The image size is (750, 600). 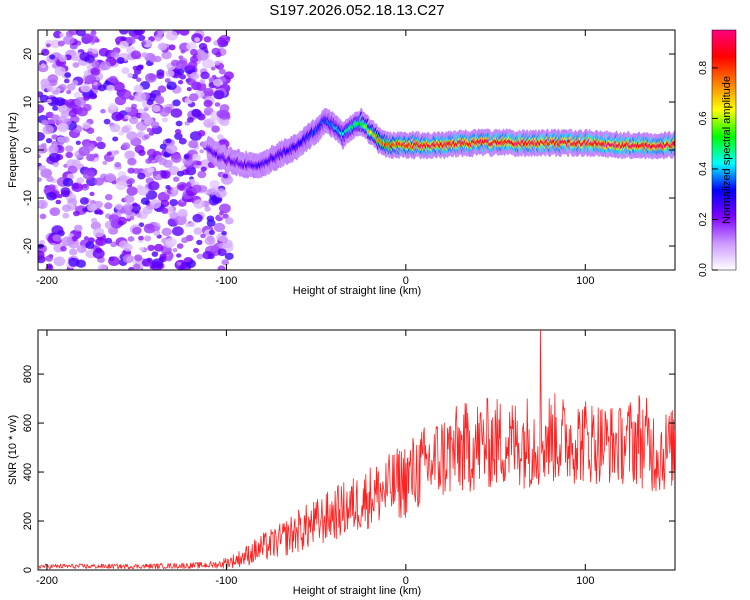 What do you see at coordinates (28, 570) in the screenshot?
I see `y-tick-label: 0` at bounding box center [28, 570].